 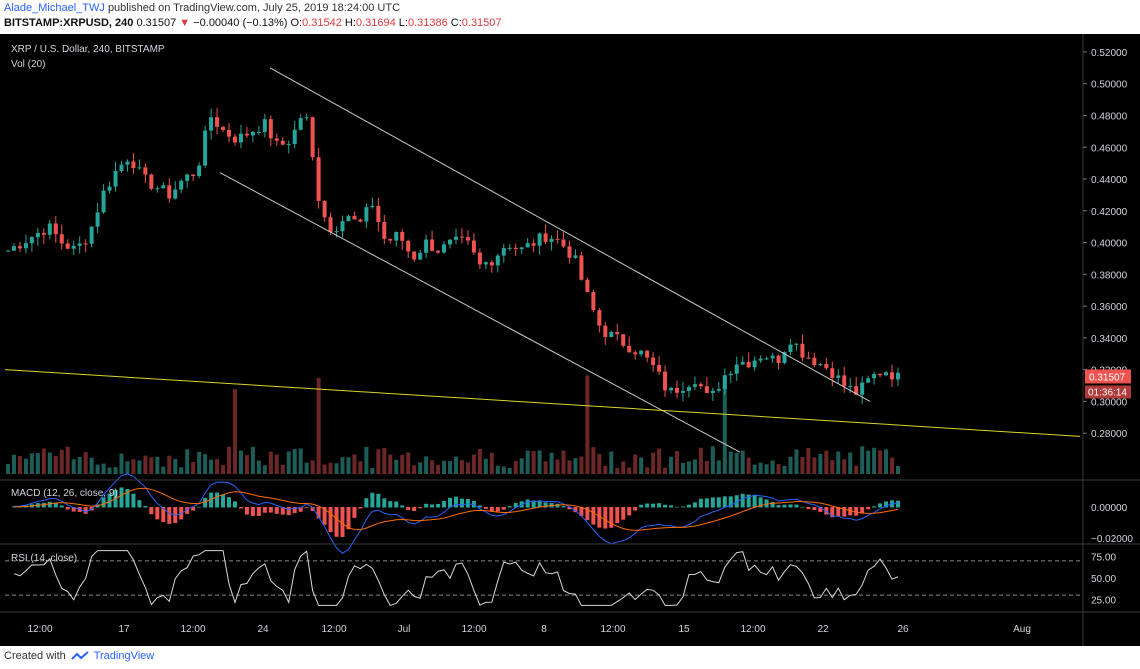 What do you see at coordinates (1109, 434) in the screenshot?
I see `y-tick-label: 0.28000` at bounding box center [1109, 434].